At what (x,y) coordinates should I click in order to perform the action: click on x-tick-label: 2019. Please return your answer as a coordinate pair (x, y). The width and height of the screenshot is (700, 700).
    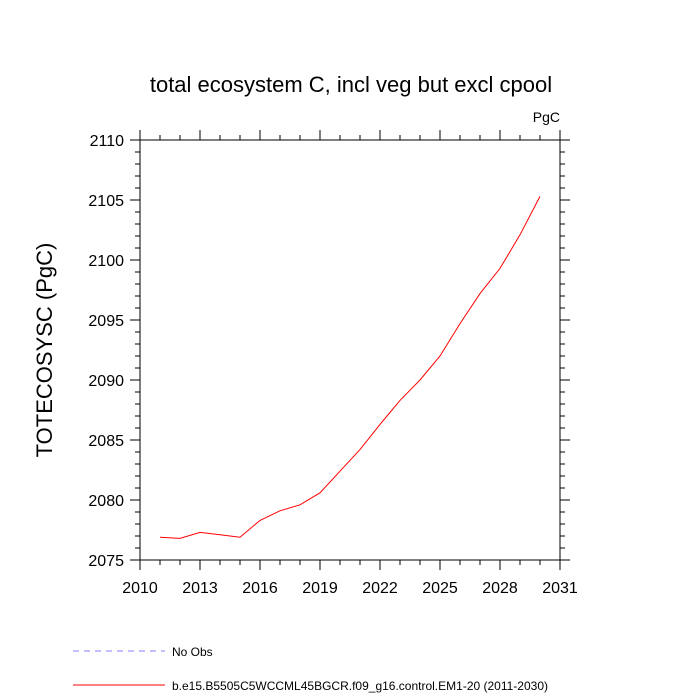
    Looking at the image, I should click on (320, 588).